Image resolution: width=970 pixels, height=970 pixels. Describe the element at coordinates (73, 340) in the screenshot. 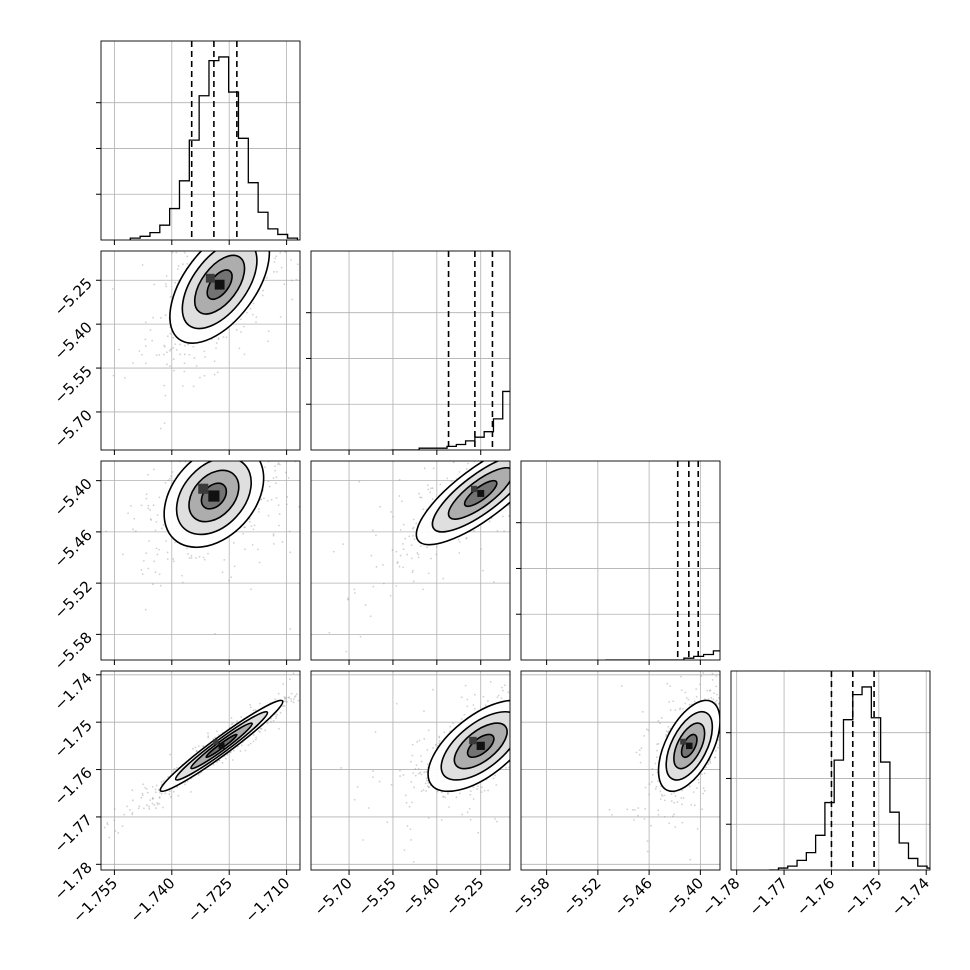

I see `y-tick-label: −5.40` at that location.